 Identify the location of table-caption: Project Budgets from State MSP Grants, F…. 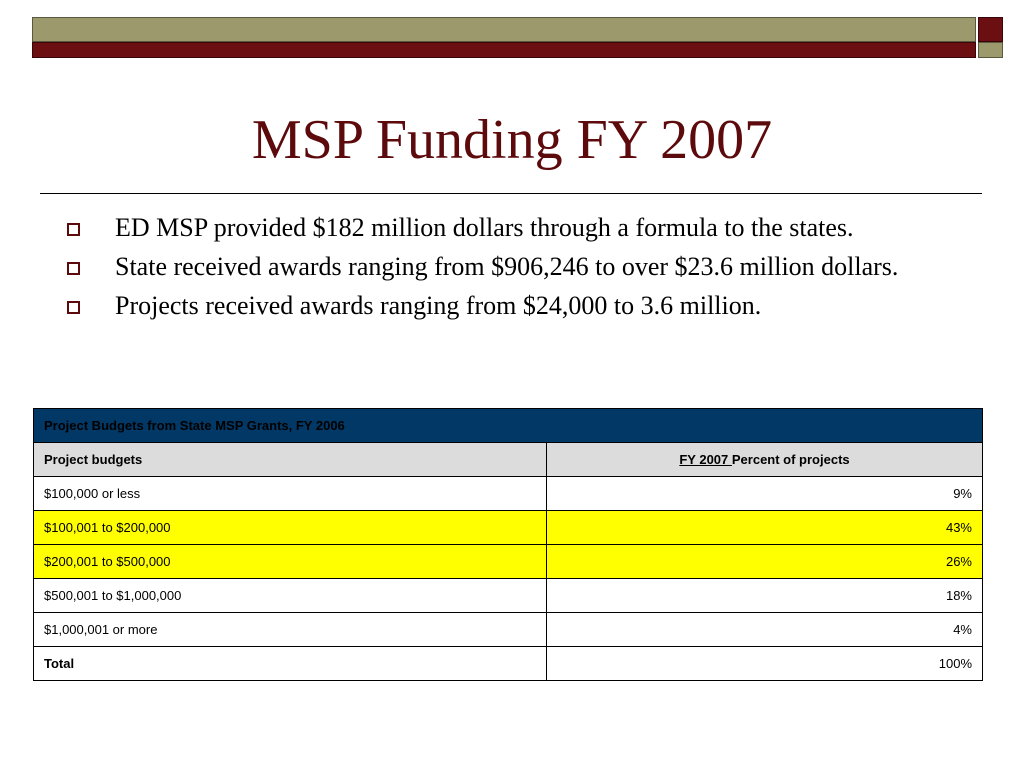
(508, 425).